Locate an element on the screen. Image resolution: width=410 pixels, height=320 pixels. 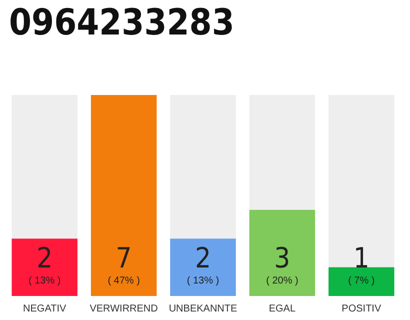
x-tick-label: UNBEKANNTE is located at coordinates (203, 309).